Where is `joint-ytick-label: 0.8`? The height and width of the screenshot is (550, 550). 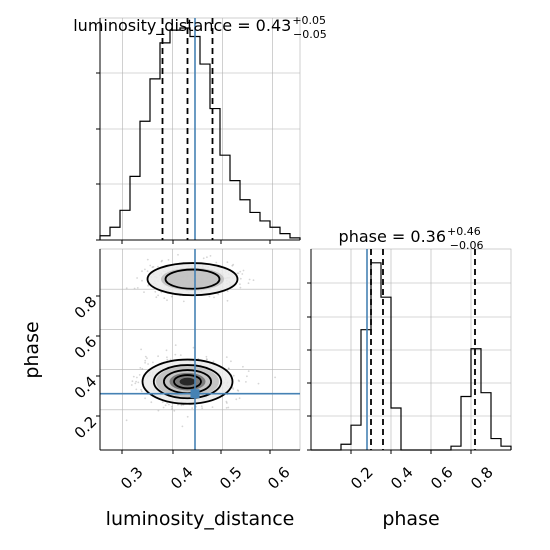 joint-ytick-label: 0.8 is located at coordinates (86, 308).